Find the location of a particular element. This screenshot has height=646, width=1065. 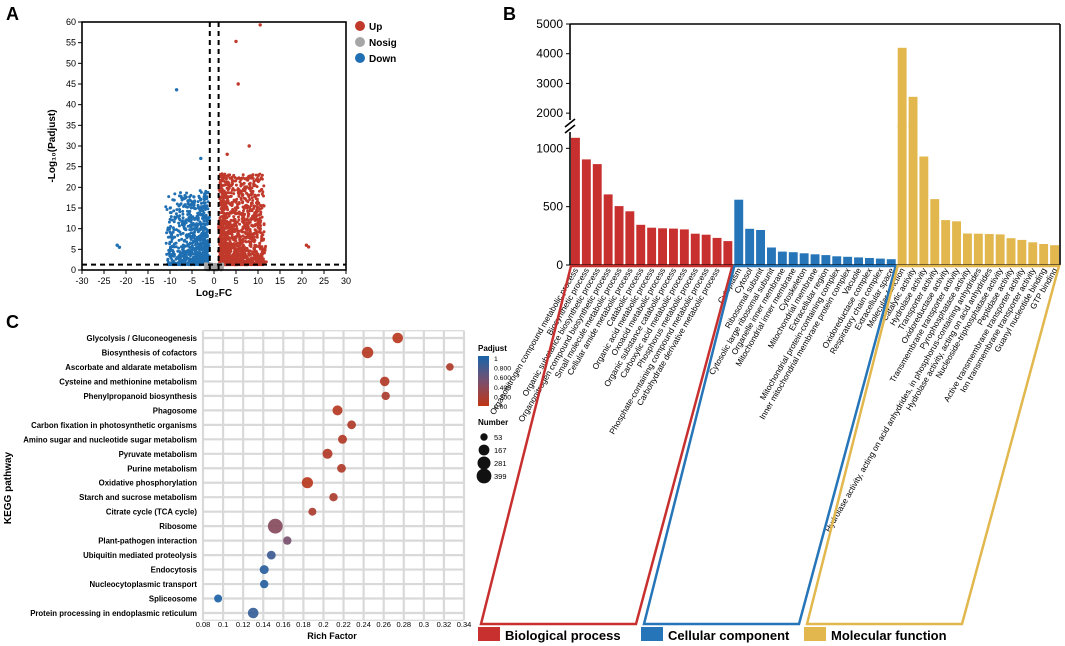

kegg-x-label: Rich Factor is located at coordinates (332, 636).